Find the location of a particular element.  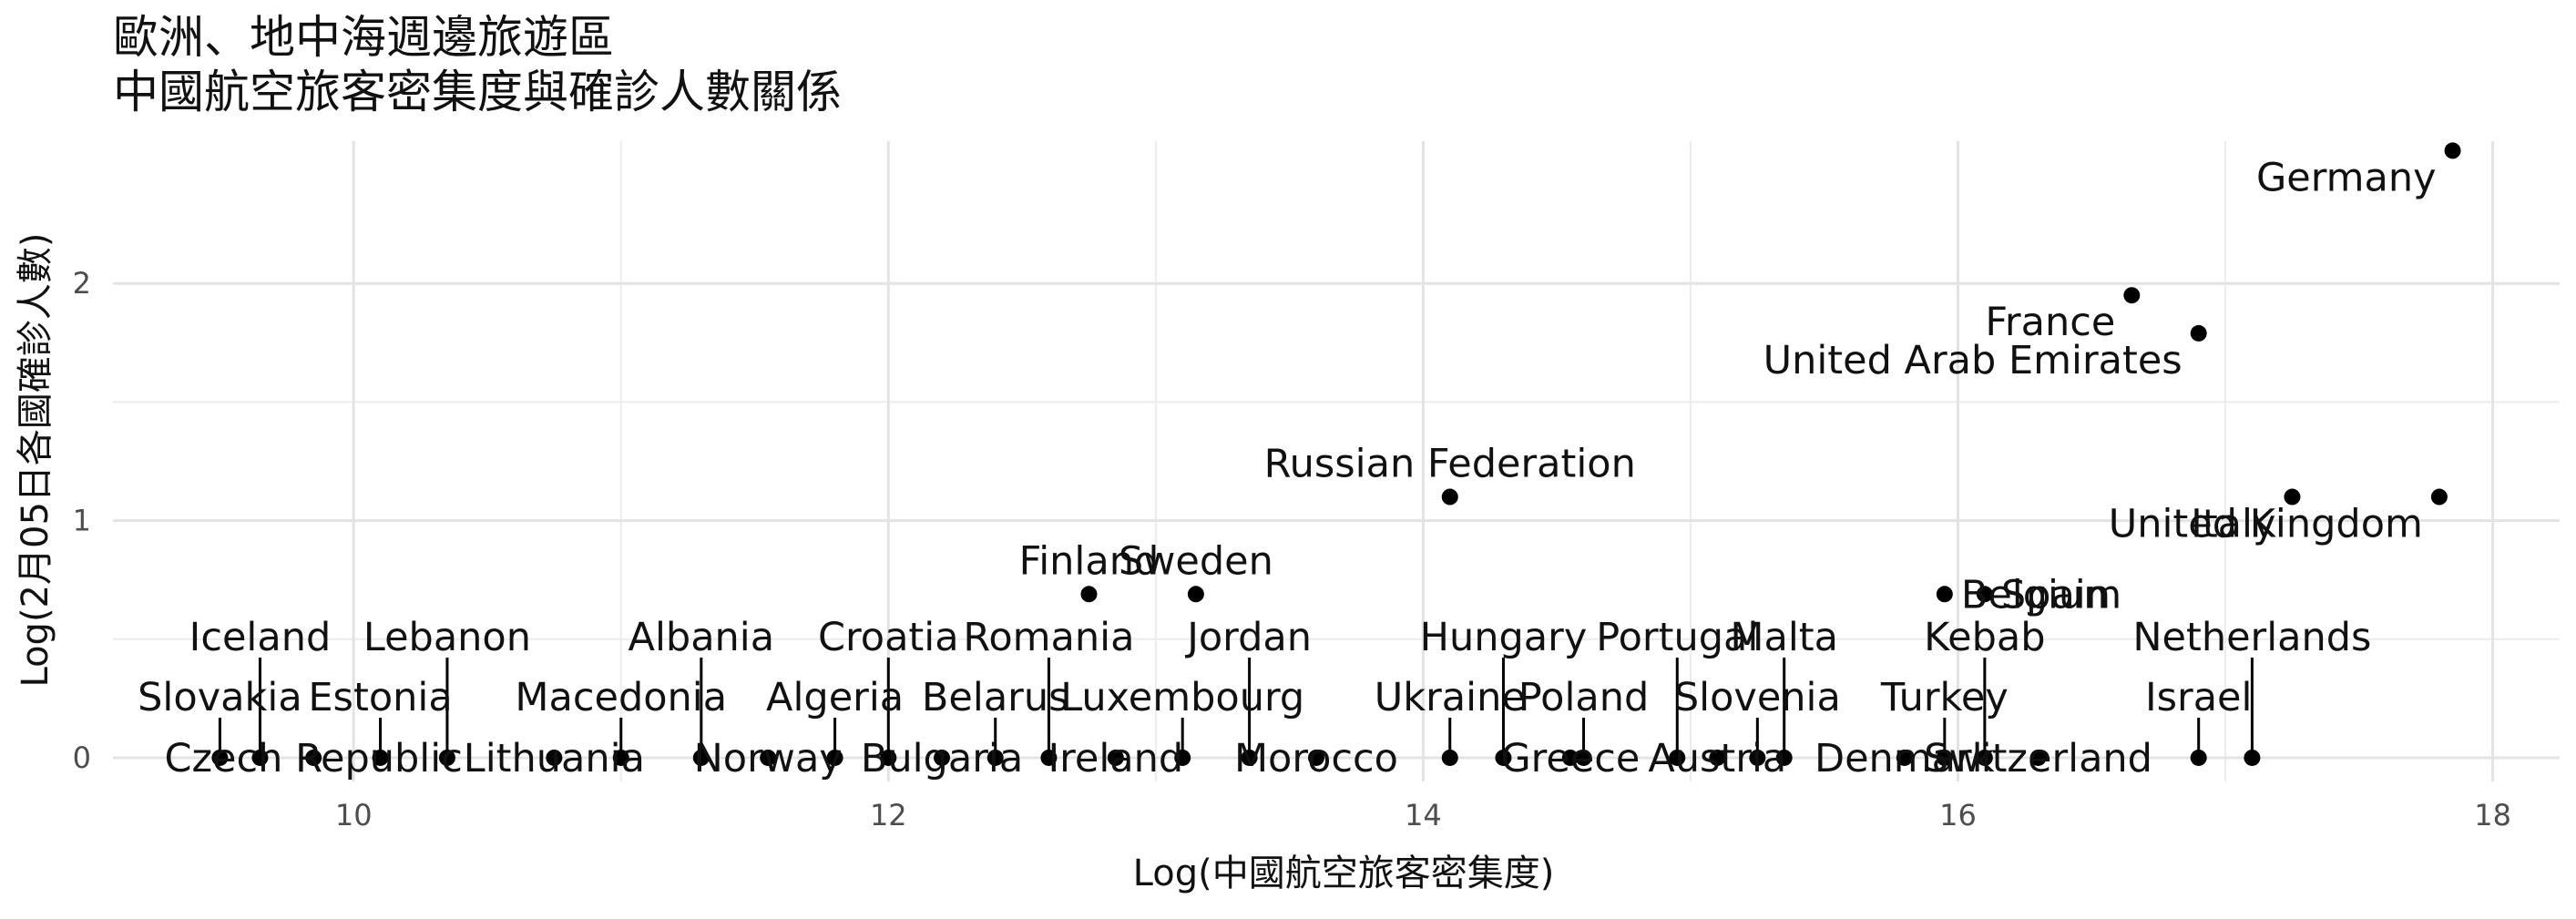

x-tick-label-3: 16 is located at coordinates (1958, 815).